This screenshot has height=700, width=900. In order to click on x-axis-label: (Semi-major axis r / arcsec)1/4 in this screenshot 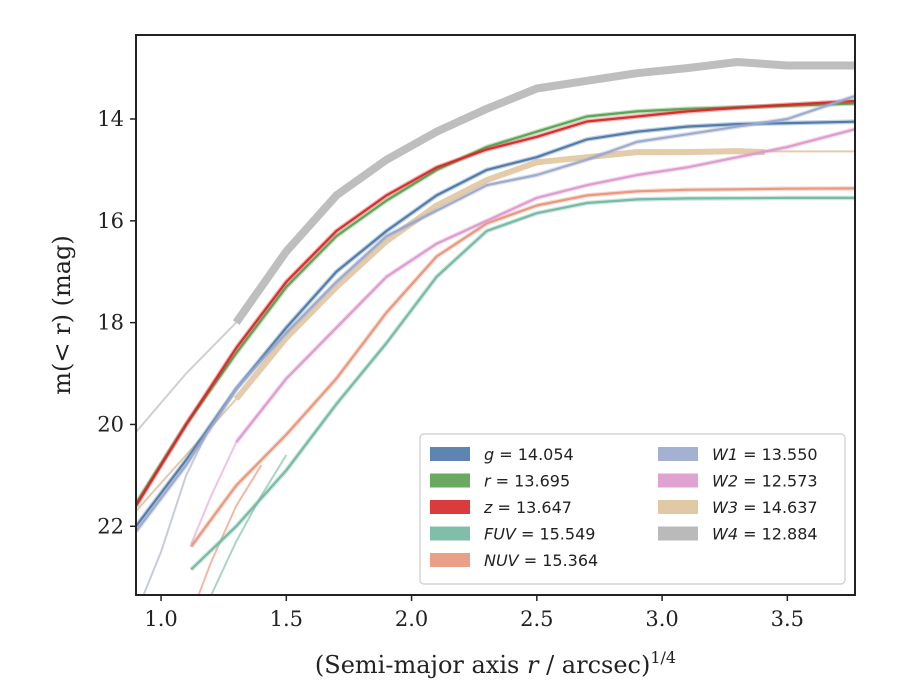, I will do `click(495, 663)`.